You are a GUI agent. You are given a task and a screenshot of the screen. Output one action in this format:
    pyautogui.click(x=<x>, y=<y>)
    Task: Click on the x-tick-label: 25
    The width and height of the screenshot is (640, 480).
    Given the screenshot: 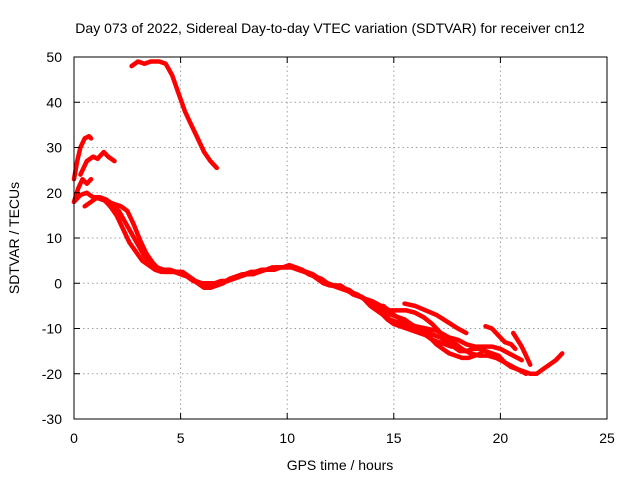 What is the action you would take?
    pyautogui.click(x=607, y=438)
    